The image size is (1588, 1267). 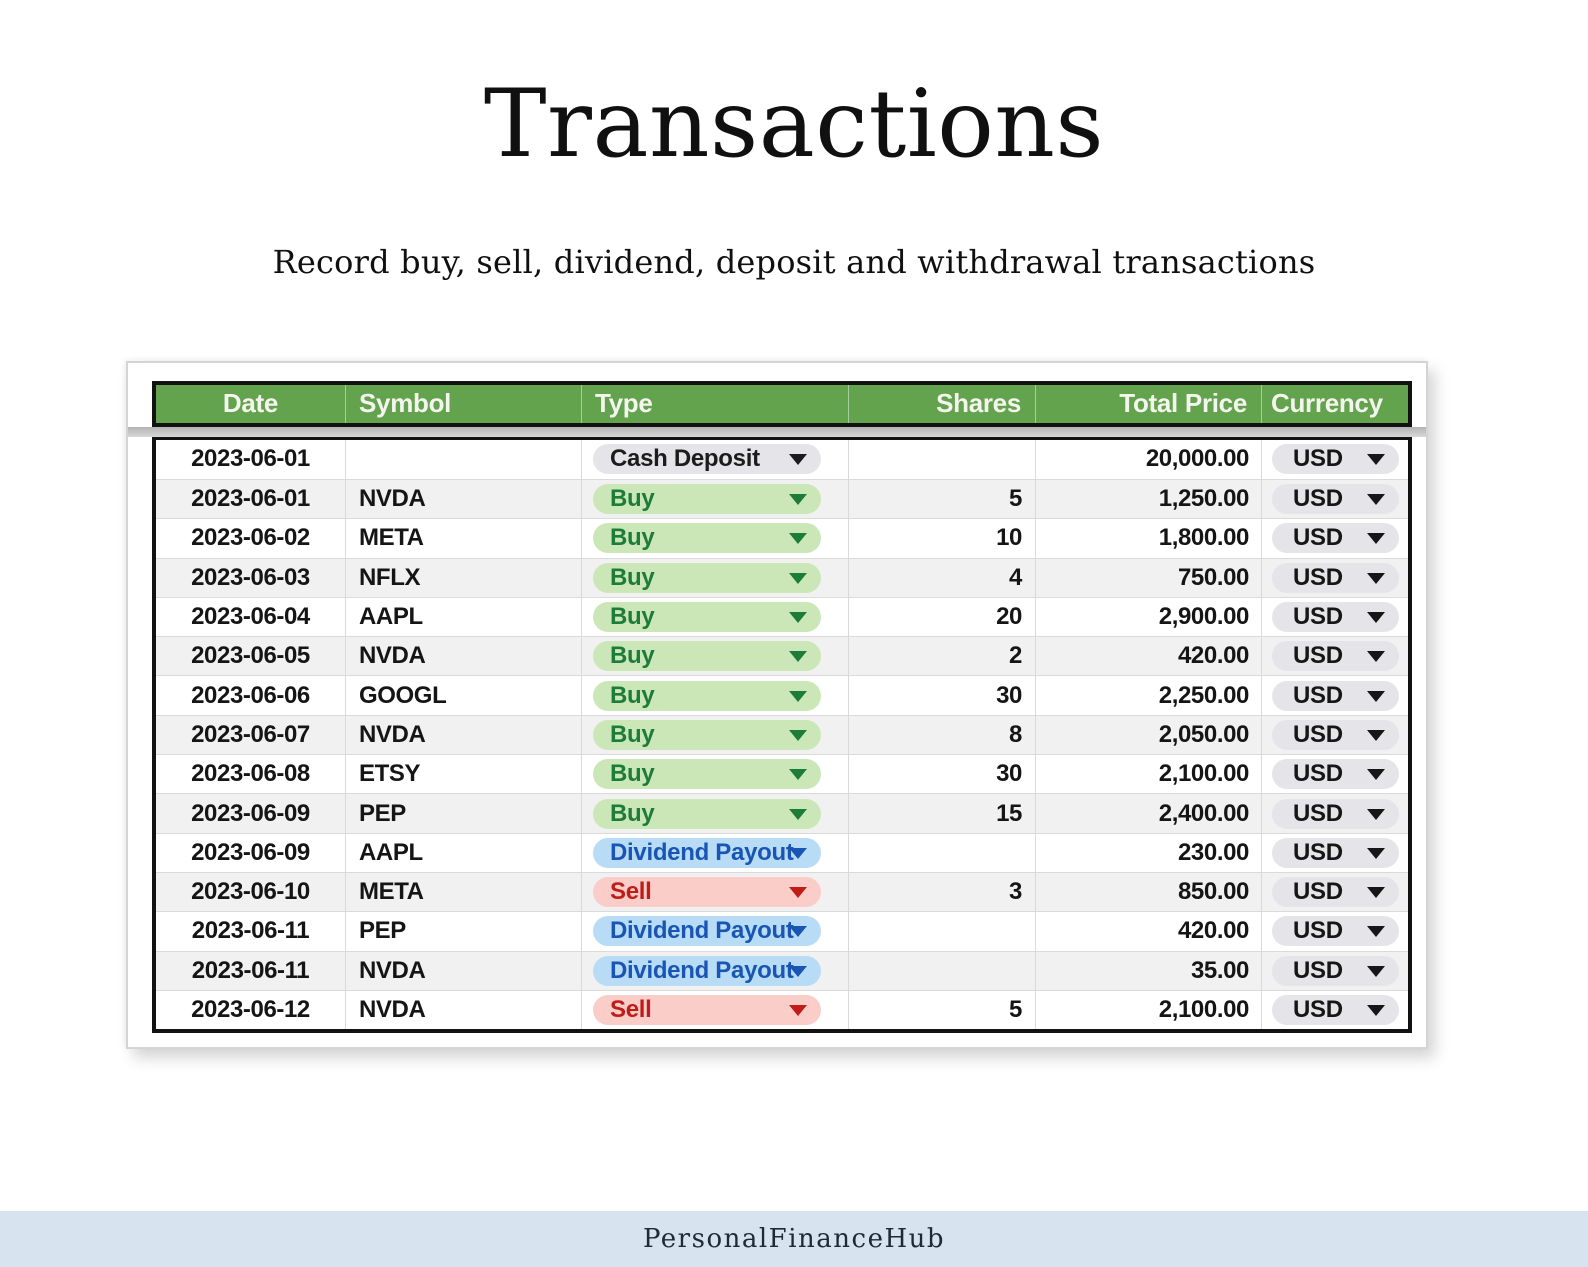 What do you see at coordinates (463, 577) in the screenshot?
I see `symbol-cell: NFLX` at bounding box center [463, 577].